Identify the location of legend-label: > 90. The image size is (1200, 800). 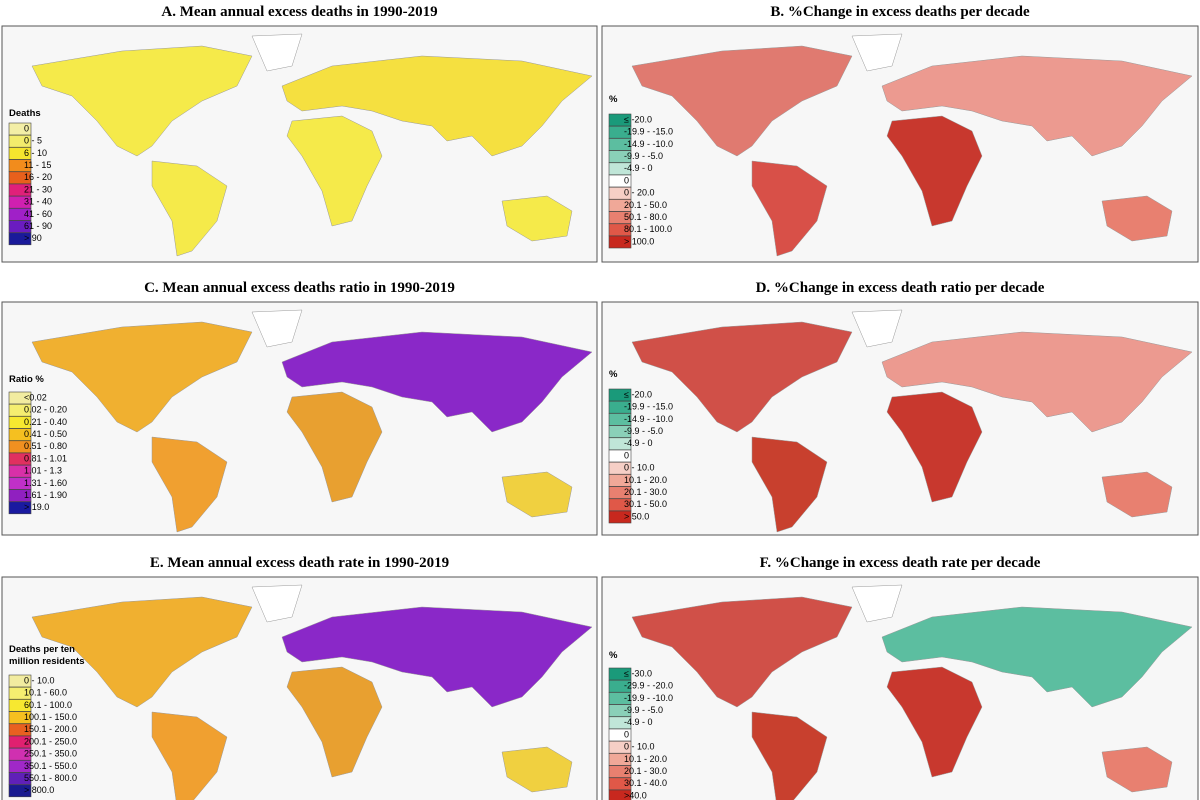
(33, 238).